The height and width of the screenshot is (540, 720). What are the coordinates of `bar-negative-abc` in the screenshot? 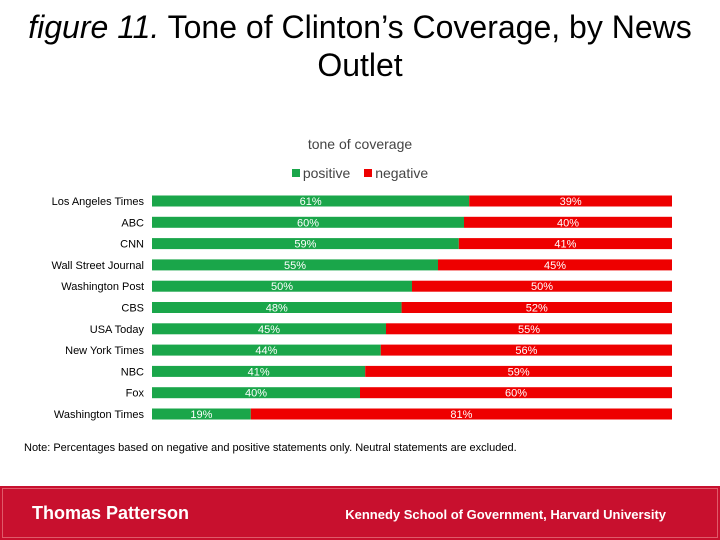 It's located at (568, 222).